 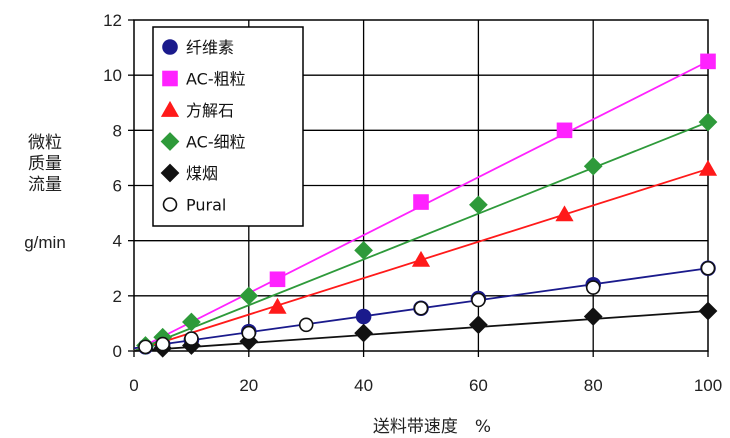 I want to click on series-trend-line, so click(x=421, y=331).